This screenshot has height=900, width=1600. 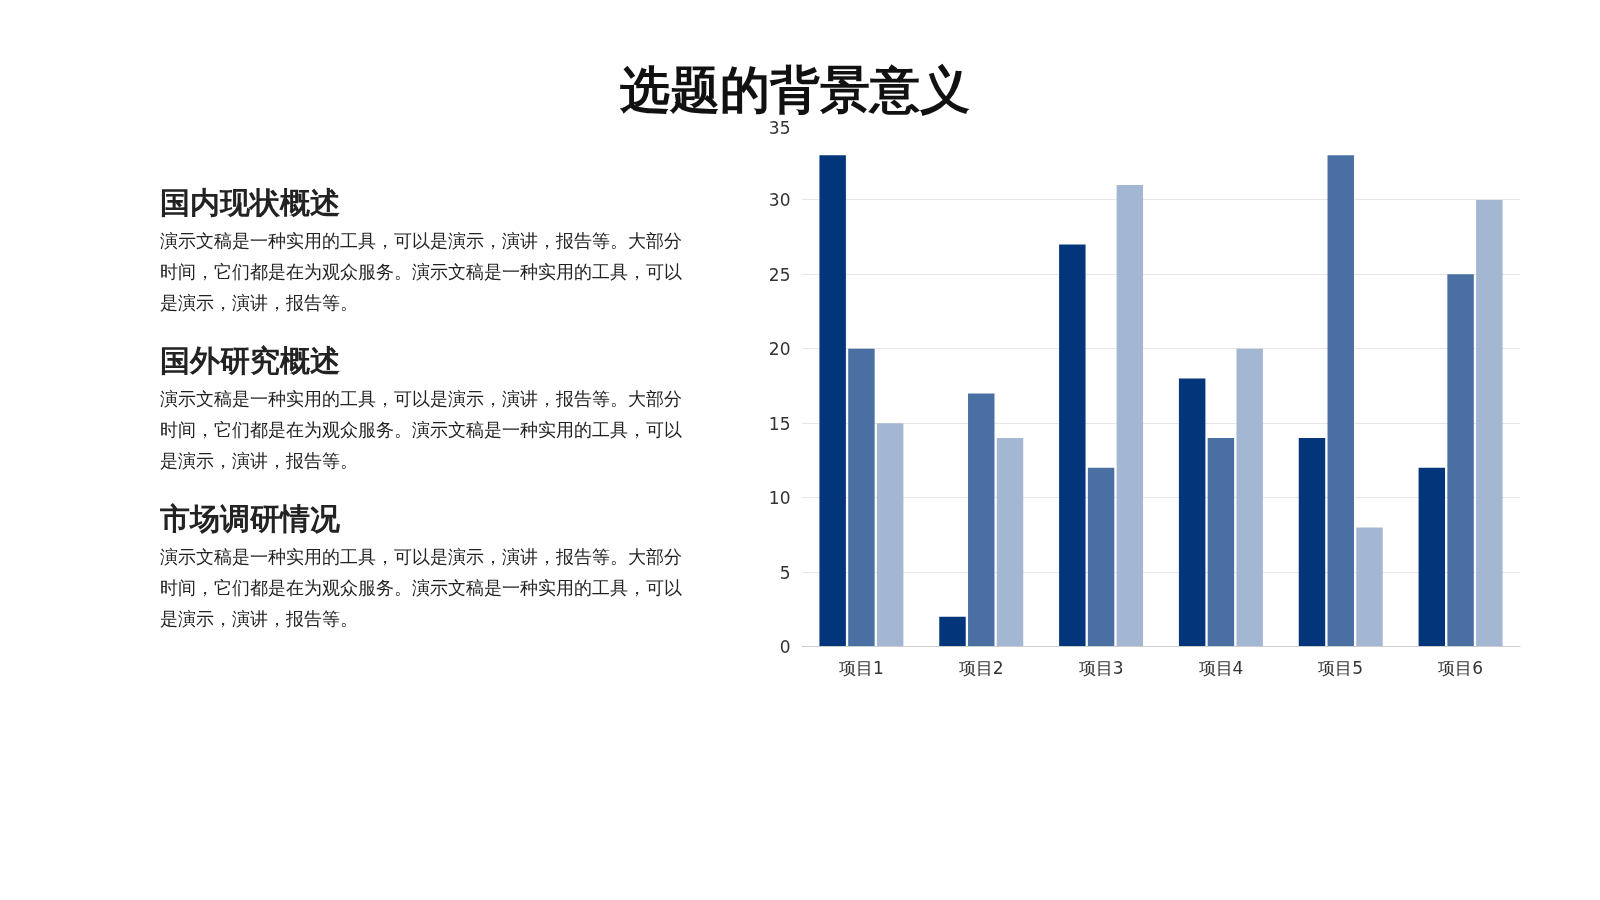 I want to click on x-tick-label: 项目2, so click(x=981, y=667).